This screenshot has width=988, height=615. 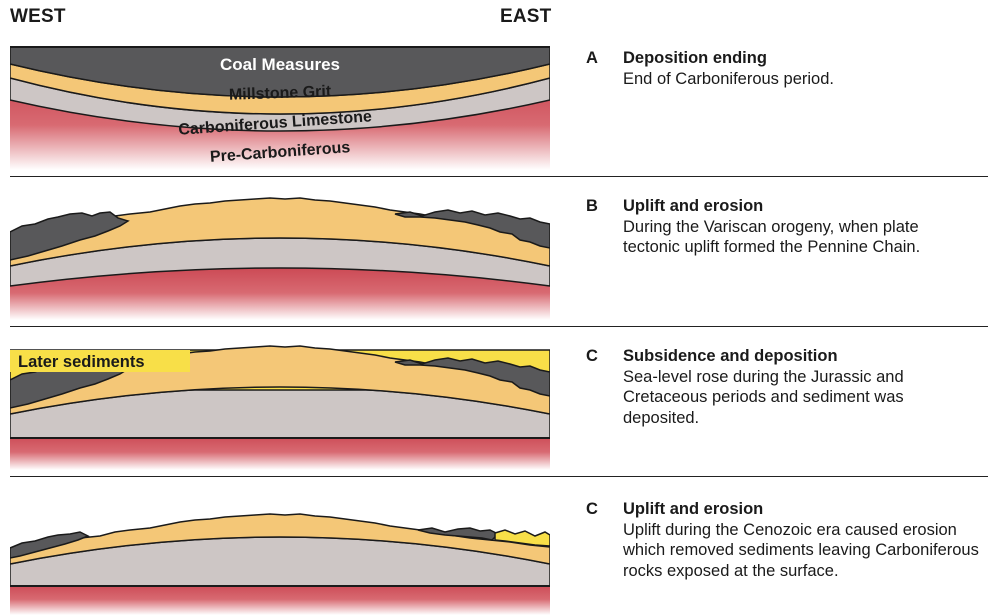 I want to click on panel-a-coal, so click(x=280, y=72).